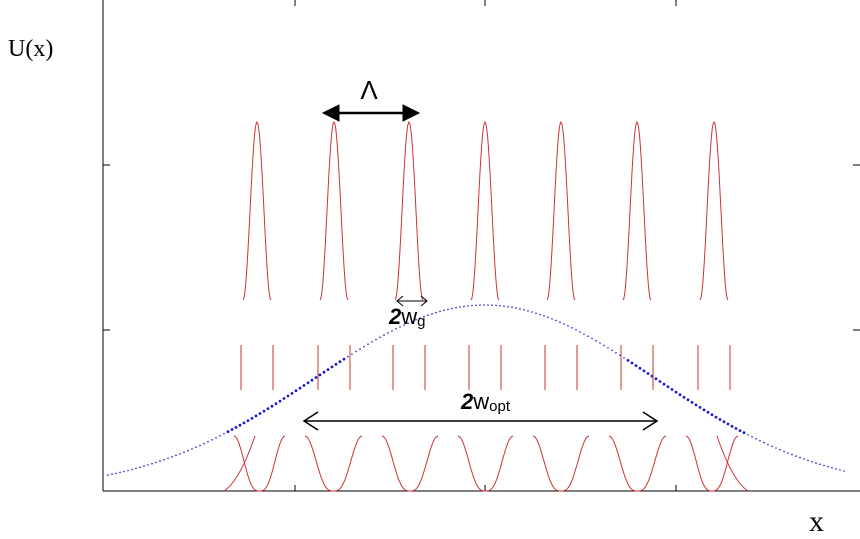 The image size is (860, 539). What do you see at coordinates (411, 113) in the screenshot?
I see `period-arrow-right-head` at bounding box center [411, 113].